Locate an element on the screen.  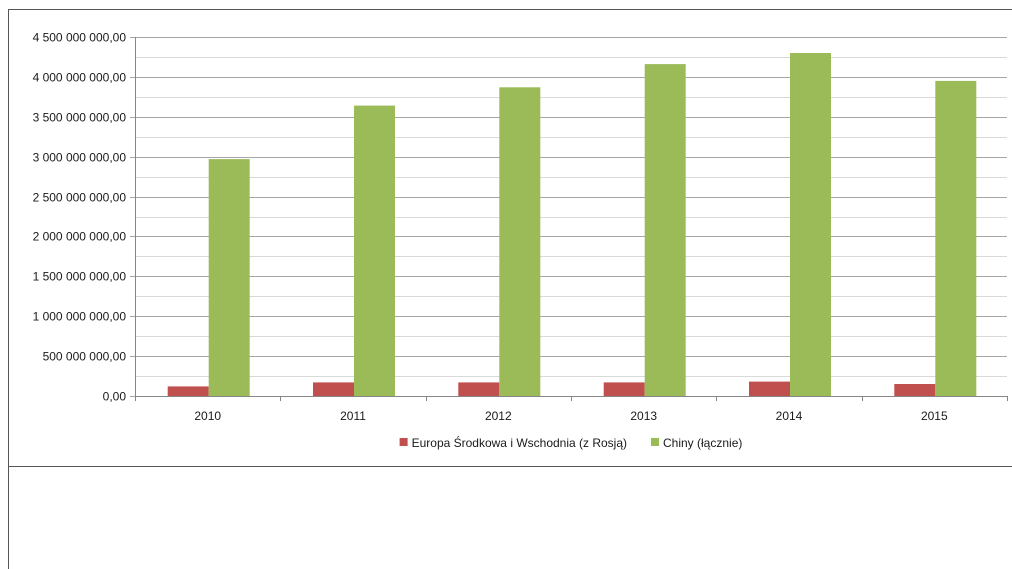
legend-item-china: Chiny (łącznie) is located at coordinates (696, 443).